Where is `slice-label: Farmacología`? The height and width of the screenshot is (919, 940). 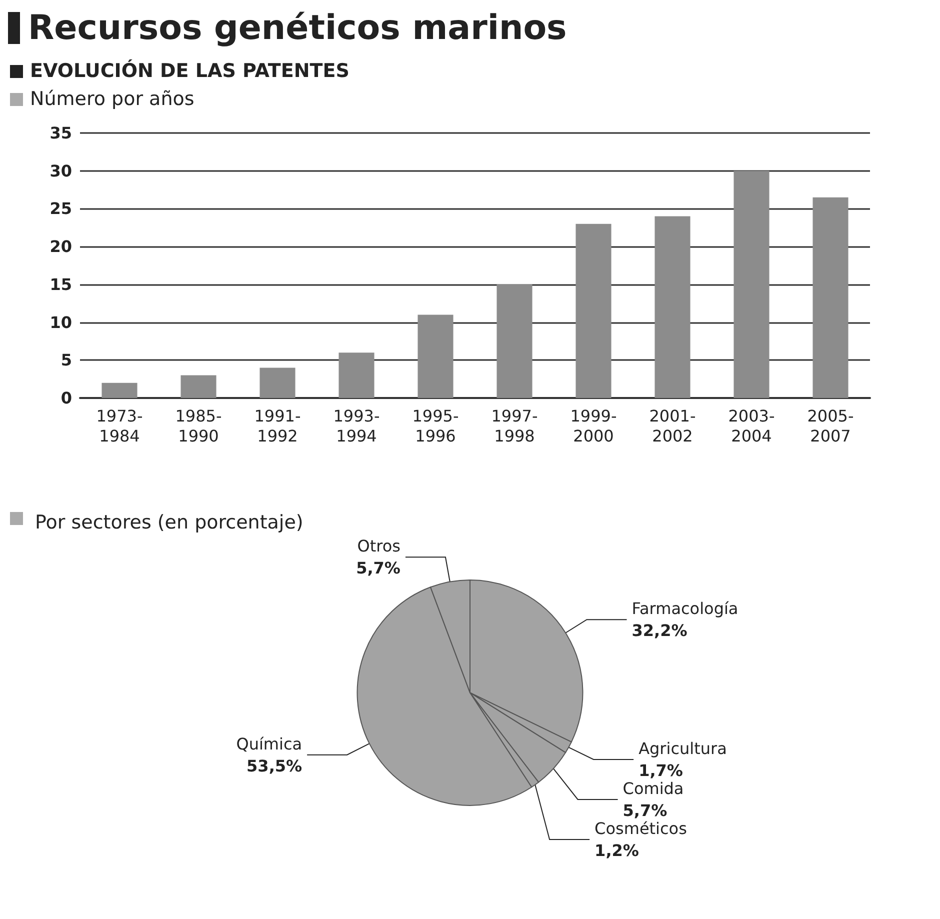 slice-label: Farmacología is located at coordinates (685, 608).